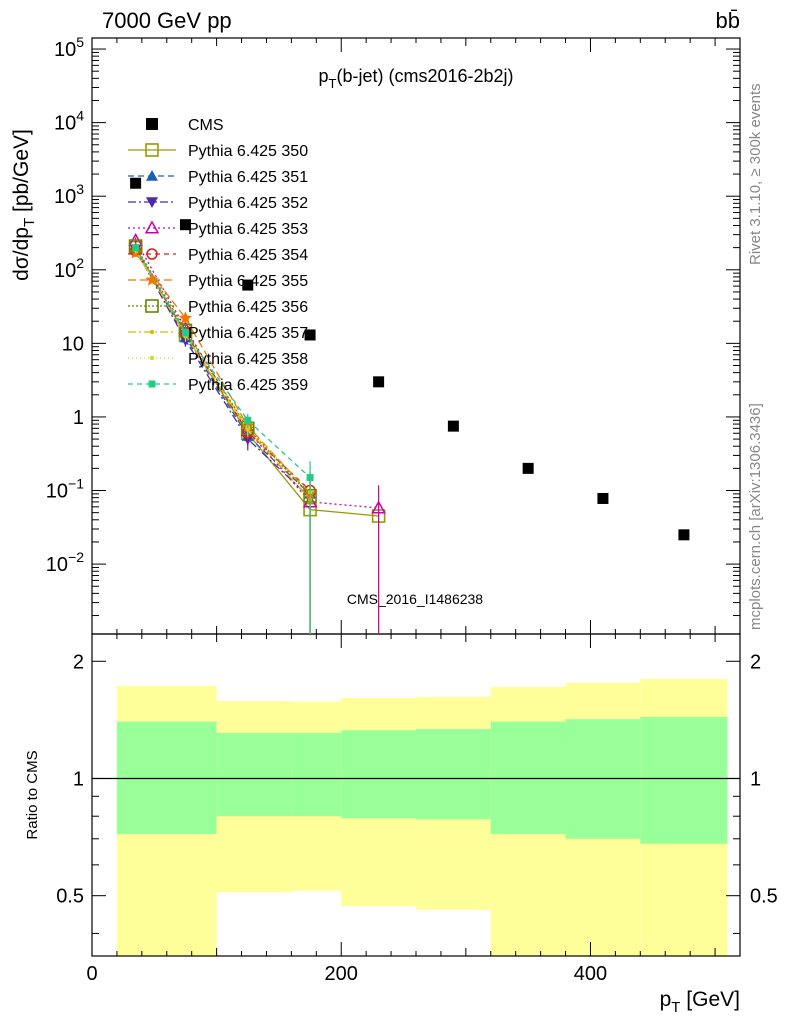  I want to click on legend-label: CMS, so click(206, 125).